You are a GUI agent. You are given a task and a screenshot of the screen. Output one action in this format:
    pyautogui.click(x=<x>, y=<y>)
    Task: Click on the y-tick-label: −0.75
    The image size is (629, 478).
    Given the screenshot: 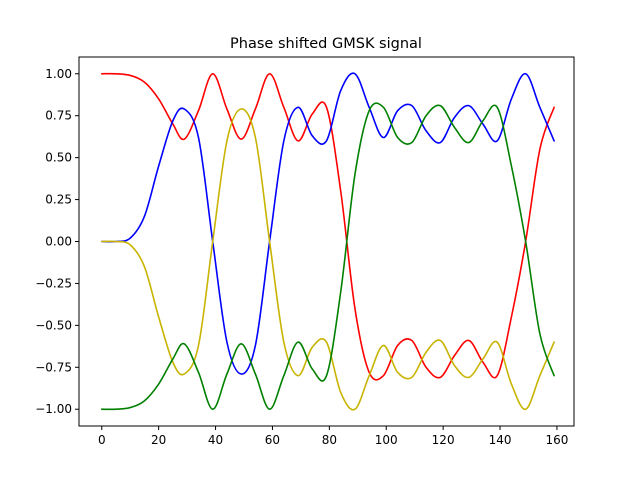 What is the action you would take?
    pyautogui.click(x=53, y=367)
    